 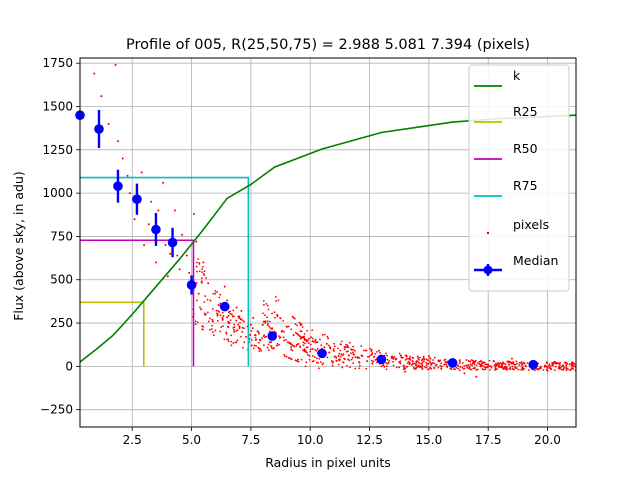 What do you see at coordinates (57, 107) in the screenshot?
I see `y-tick-label: 1500` at bounding box center [57, 107].